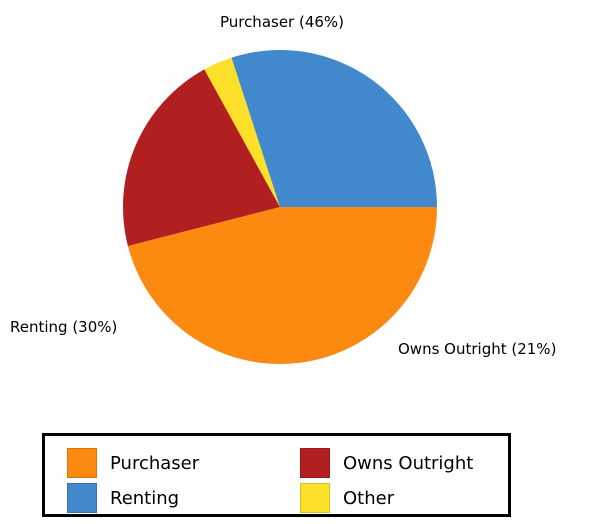 The width and height of the screenshot is (596, 524). I want to click on legend-item-owns-outright: Owns Outright, so click(386, 463).